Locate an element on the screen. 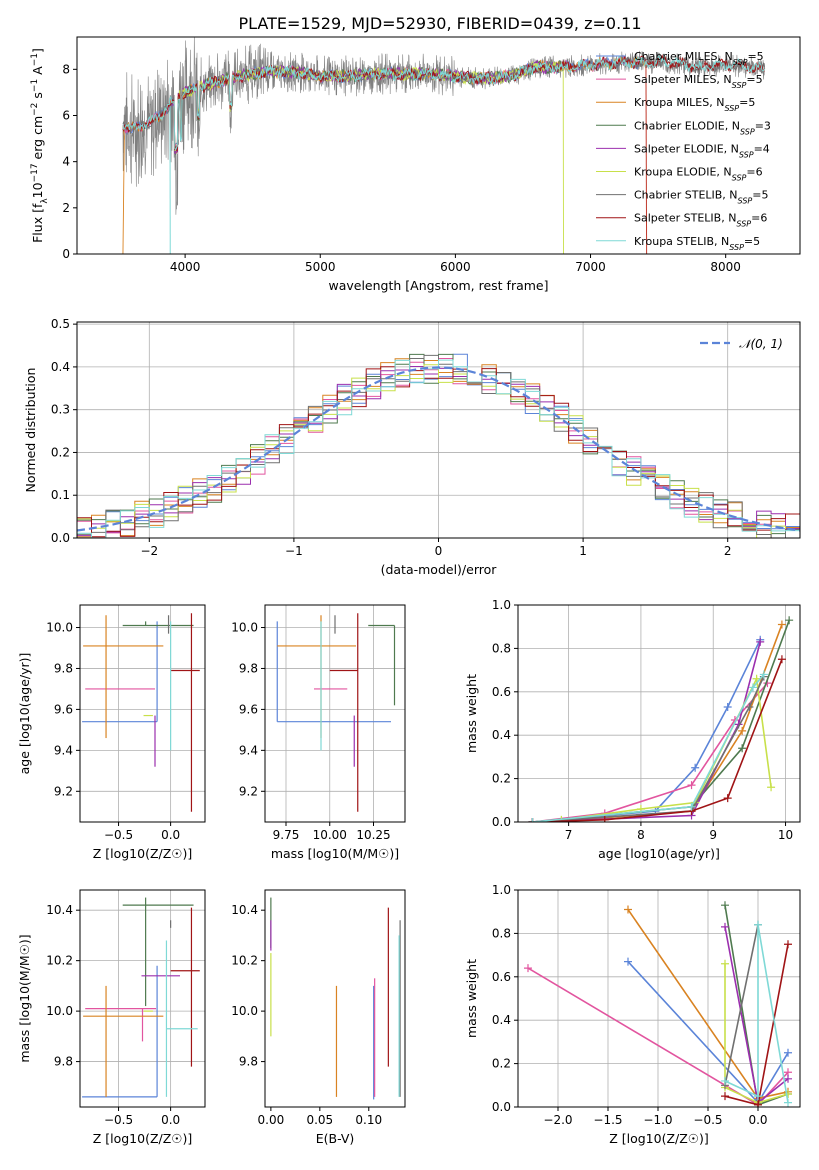 The height and width of the screenshot is (1170, 819). errorbar-chabrier-elodie is located at coordinates (158, 952).